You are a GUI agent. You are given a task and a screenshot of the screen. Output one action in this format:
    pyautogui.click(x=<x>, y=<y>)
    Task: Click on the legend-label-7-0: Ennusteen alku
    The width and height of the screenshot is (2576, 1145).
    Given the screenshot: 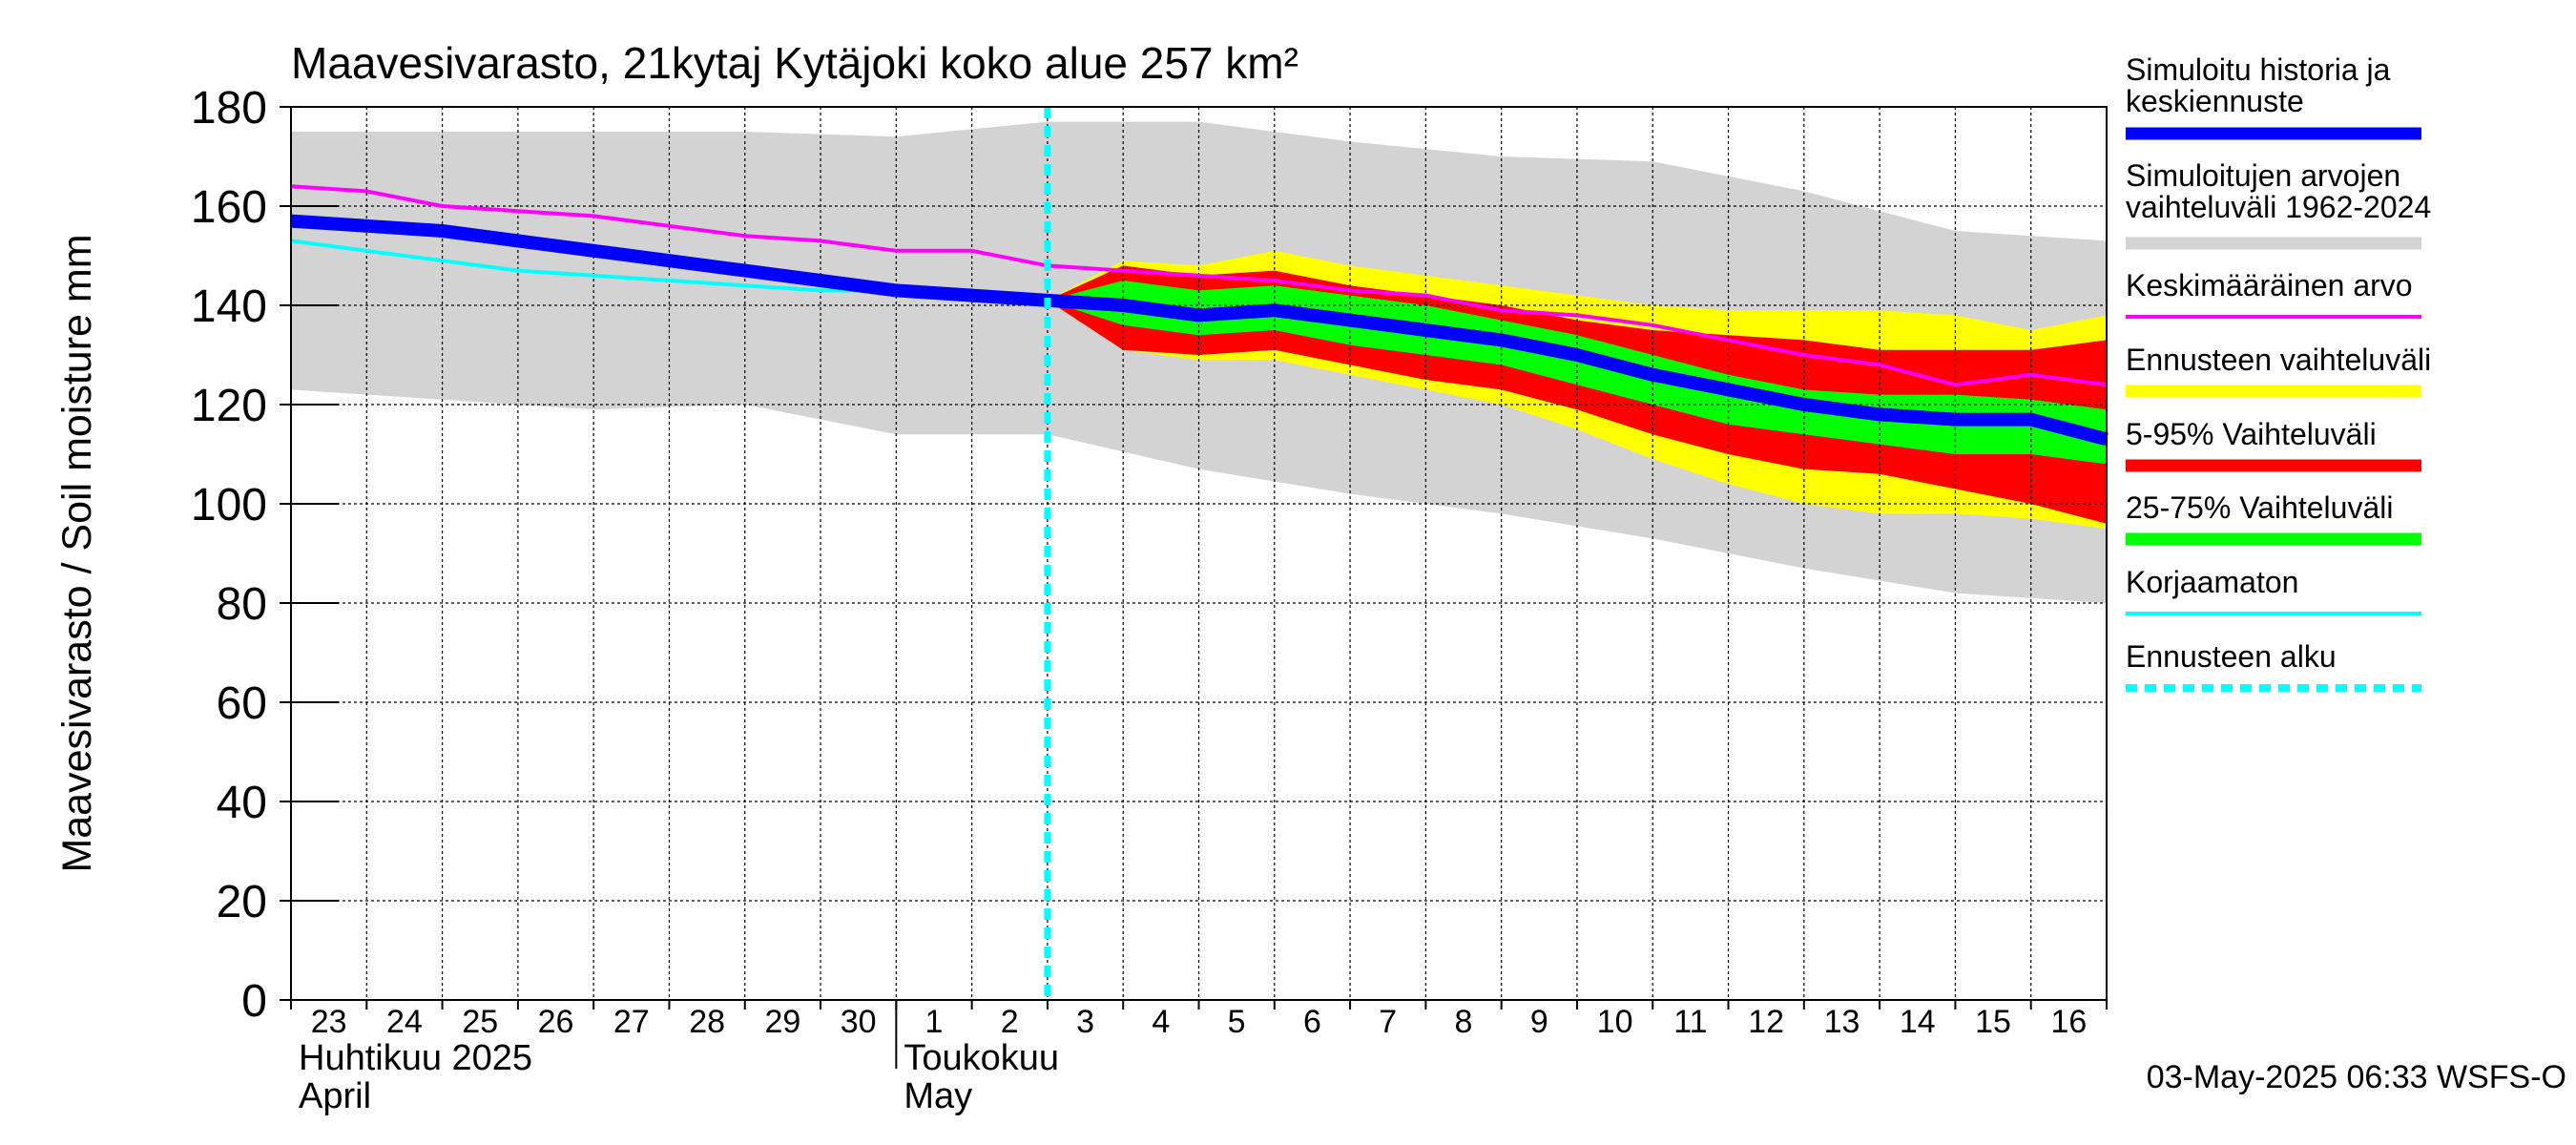 What is the action you would take?
    pyautogui.click(x=2231, y=656)
    